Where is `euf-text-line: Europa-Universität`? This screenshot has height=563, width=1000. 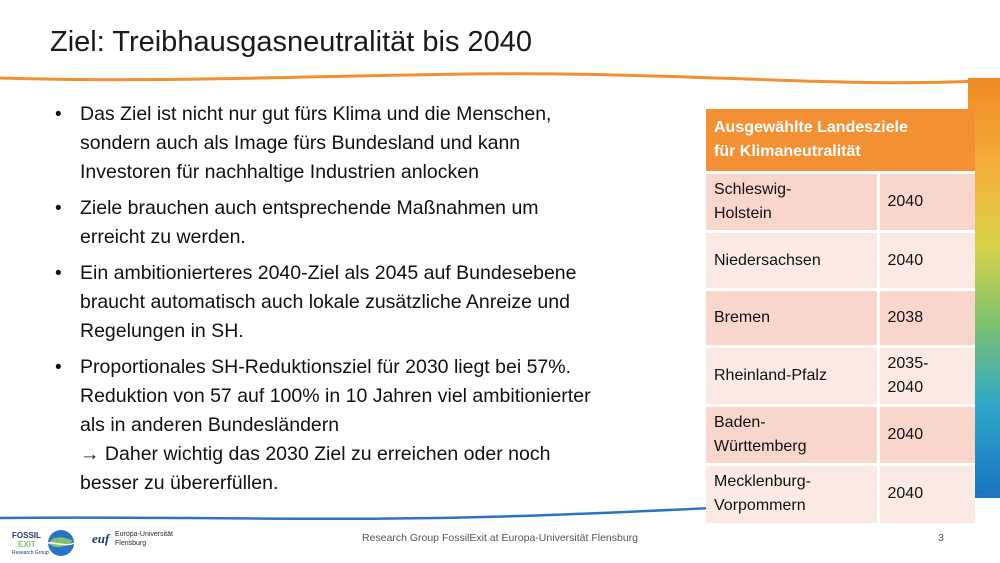
euf-text-line: Europa-Universität is located at coordinates (144, 534).